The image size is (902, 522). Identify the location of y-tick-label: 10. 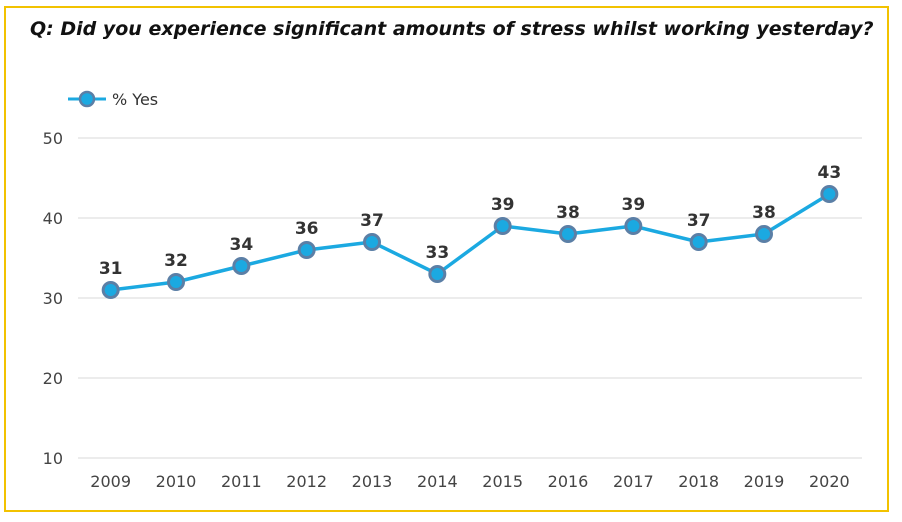
(53, 458).